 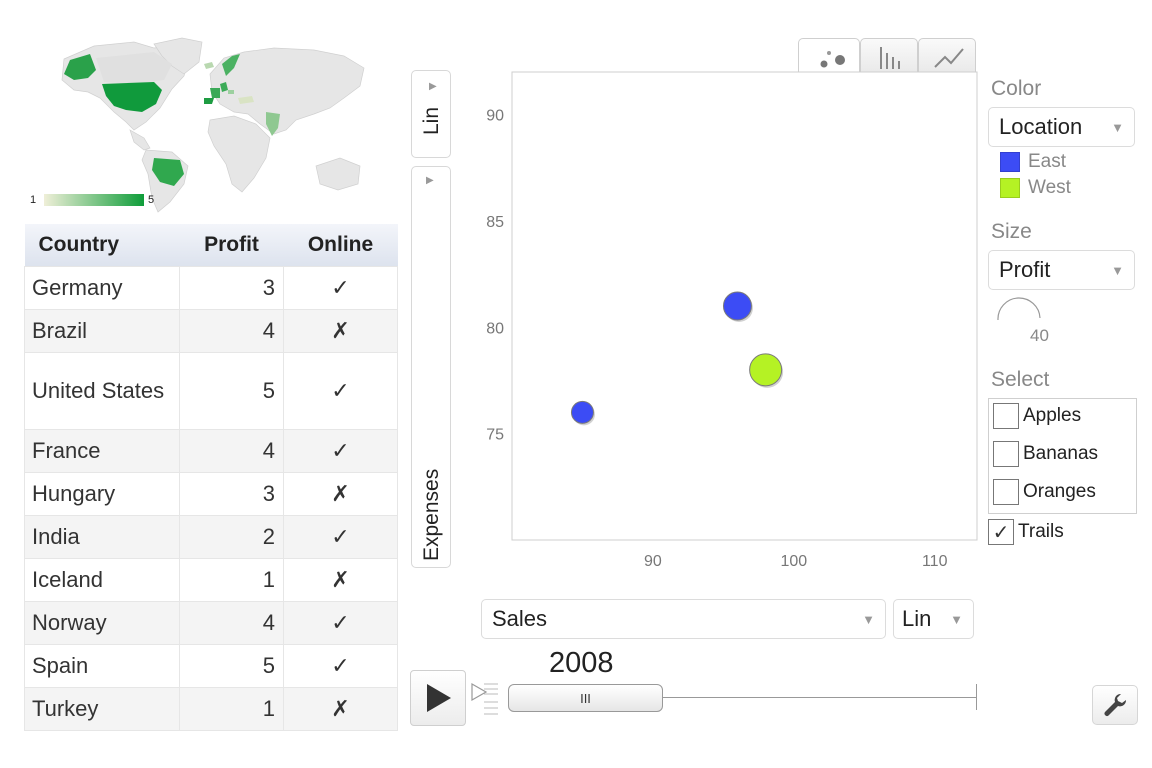 What do you see at coordinates (231, 493) in the screenshot?
I see `cell-profit: 3` at bounding box center [231, 493].